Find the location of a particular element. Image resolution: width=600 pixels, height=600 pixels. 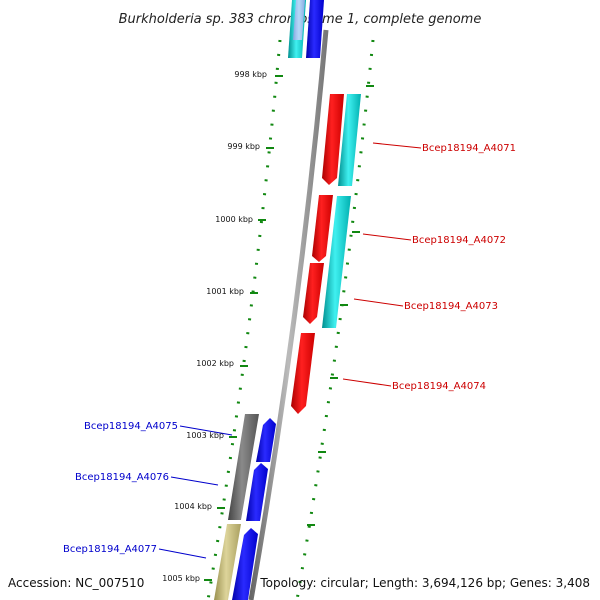

feature-gray is located at coordinates (243, 467).